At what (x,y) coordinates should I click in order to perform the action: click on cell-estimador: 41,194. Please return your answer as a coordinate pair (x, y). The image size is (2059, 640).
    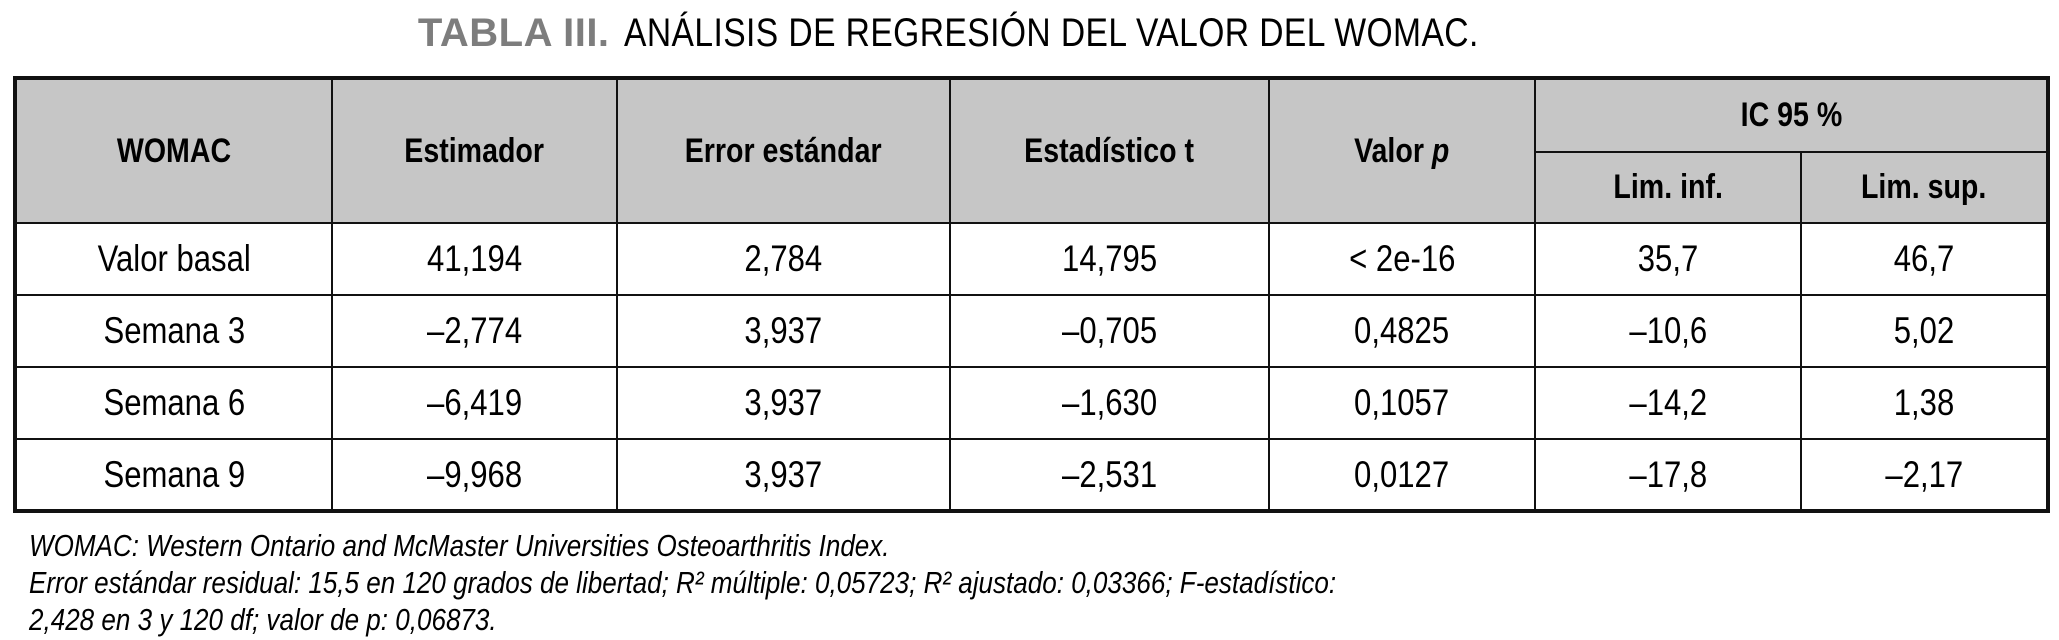
    Looking at the image, I should click on (474, 259).